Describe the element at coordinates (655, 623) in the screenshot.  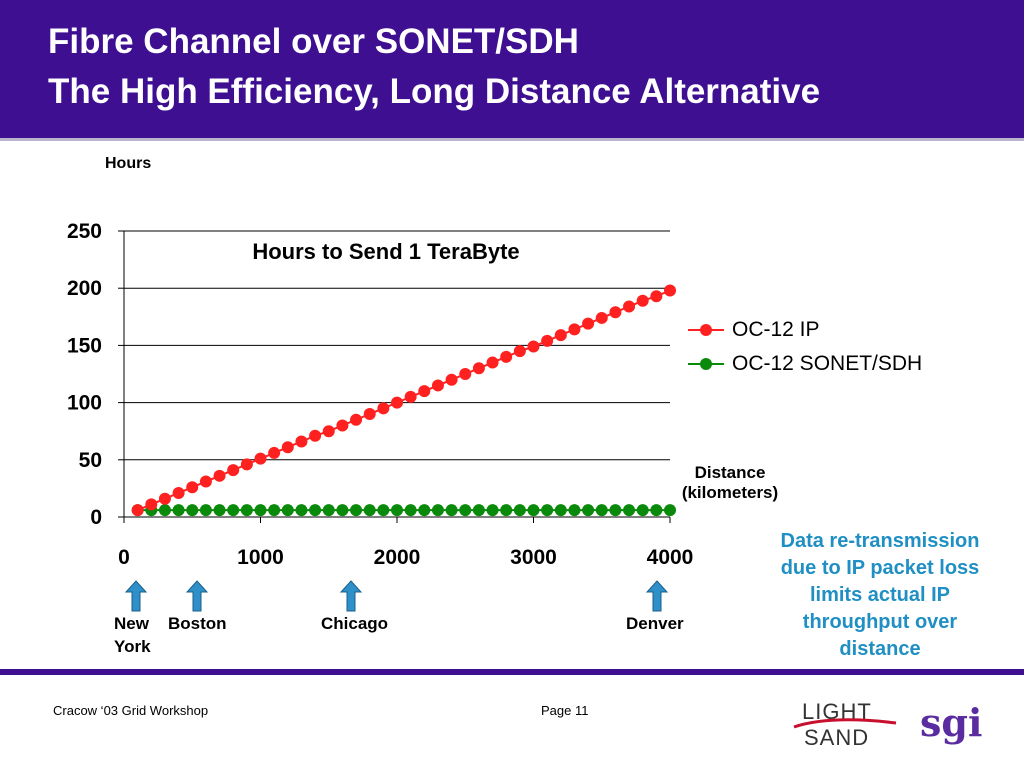
I see `city-label-denver: Denver` at that location.